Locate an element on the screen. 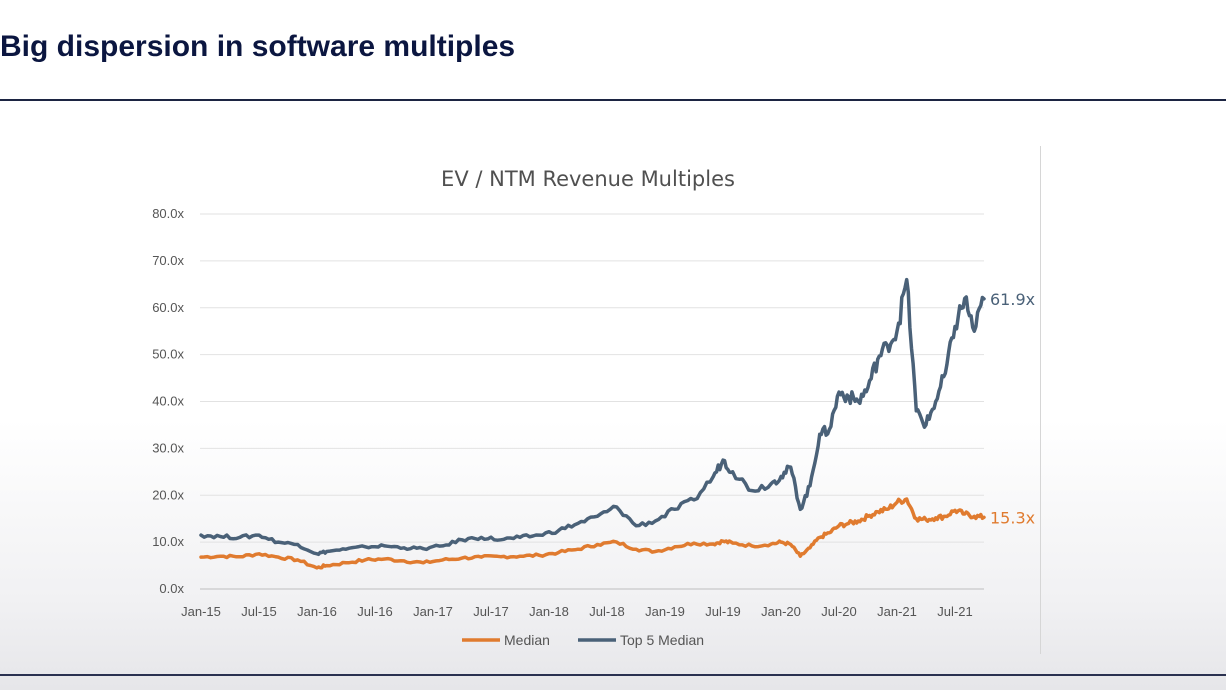  median-series-line is located at coordinates (592, 533).